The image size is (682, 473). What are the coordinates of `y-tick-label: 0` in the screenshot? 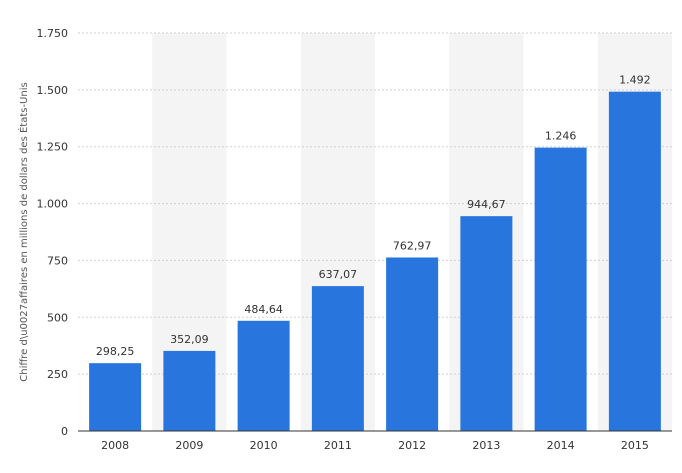 It's located at (64, 431).